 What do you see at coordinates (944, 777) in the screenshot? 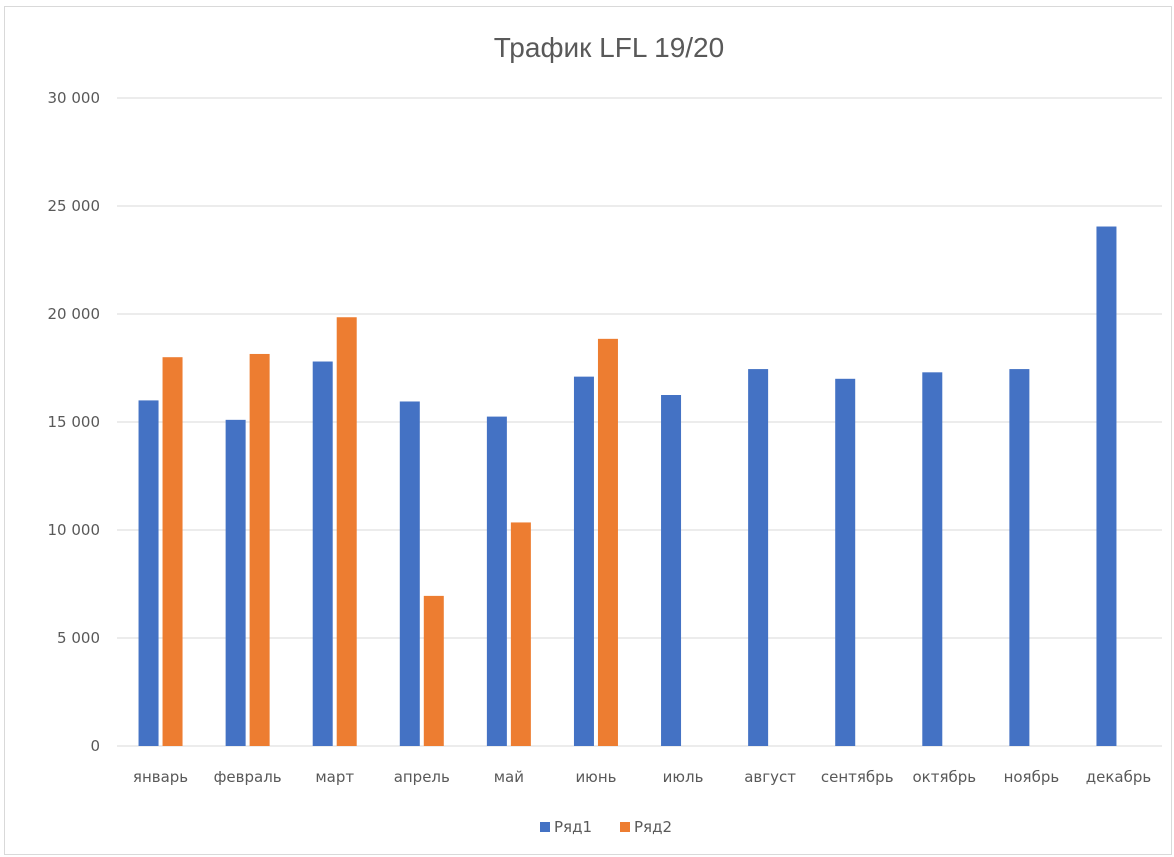
I see `x-tick-label: октябрь` at bounding box center [944, 777].